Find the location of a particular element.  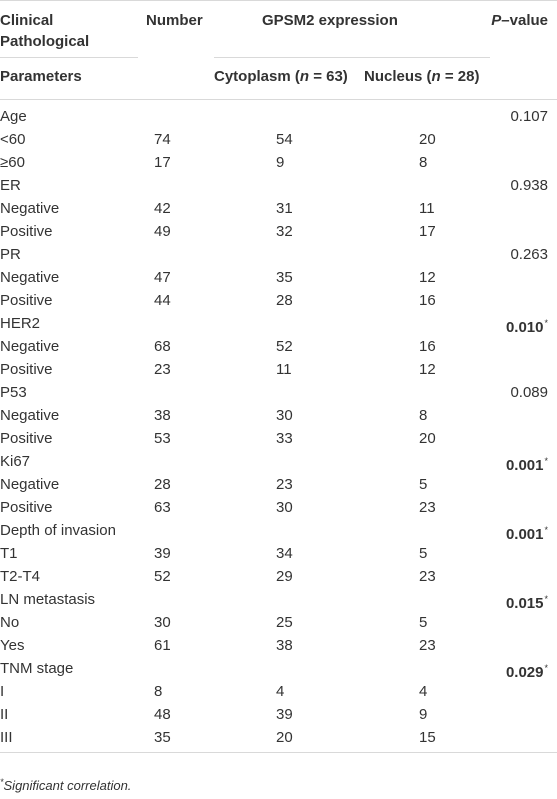

cytoplasm-cell: 35 is located at coordinates (284, 277).